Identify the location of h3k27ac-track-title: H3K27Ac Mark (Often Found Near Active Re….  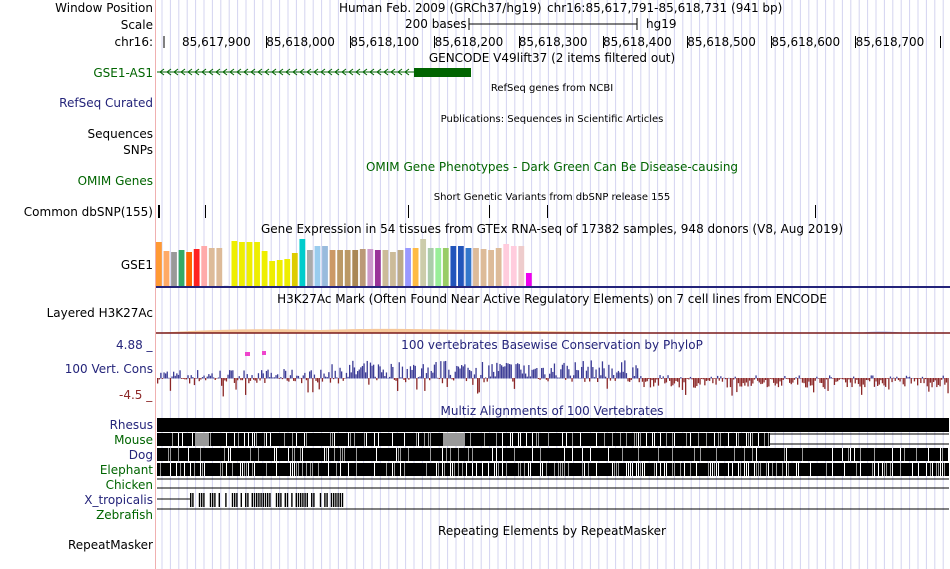
(552, 299).